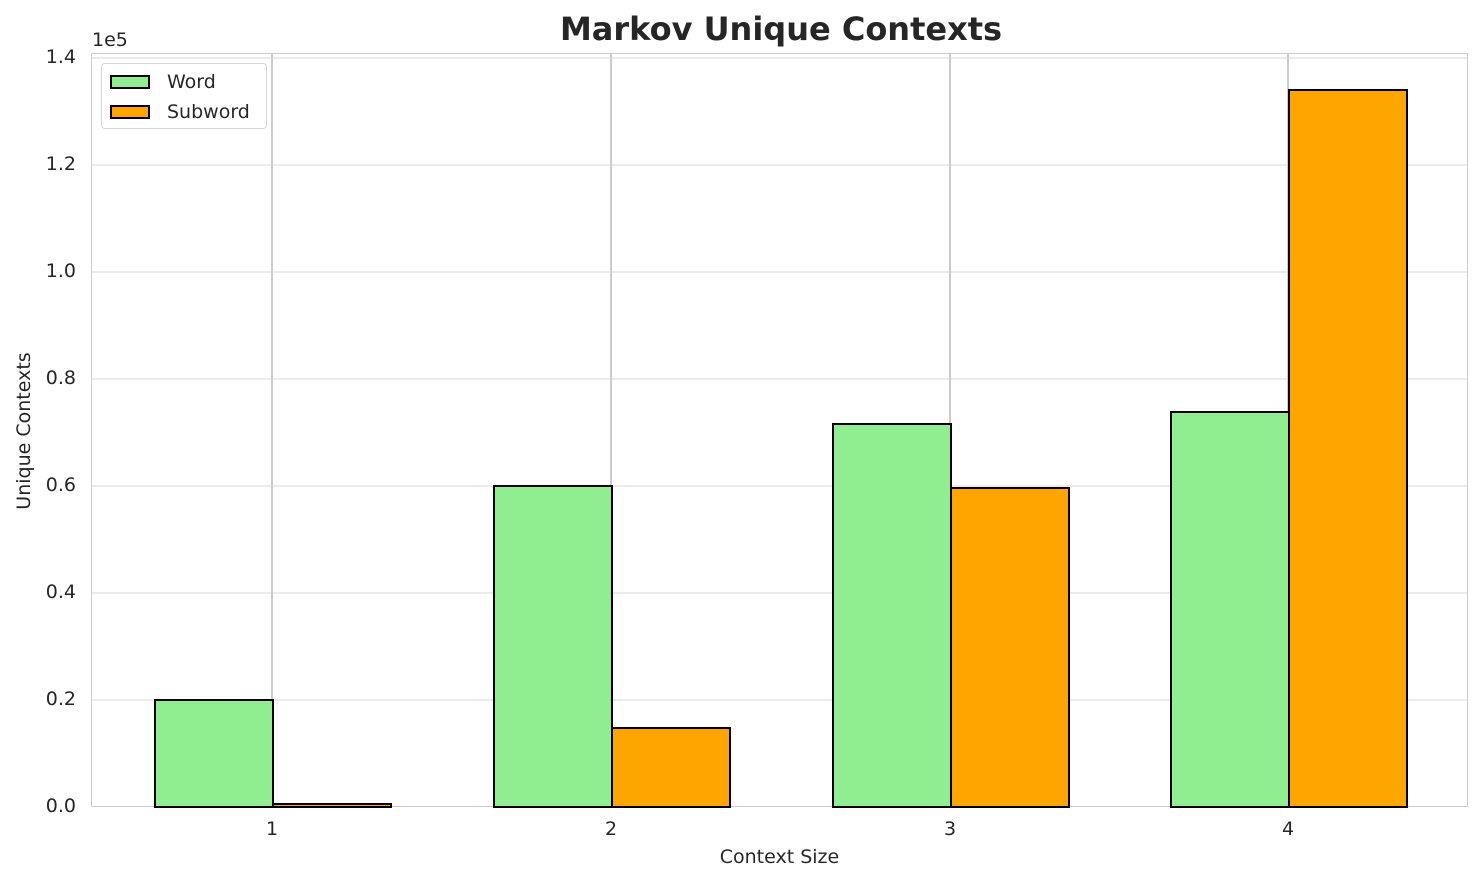 The height and width of the screenshot is (885, 1484). I want to click on y-tick-label: 0.6, so click(60, 485).